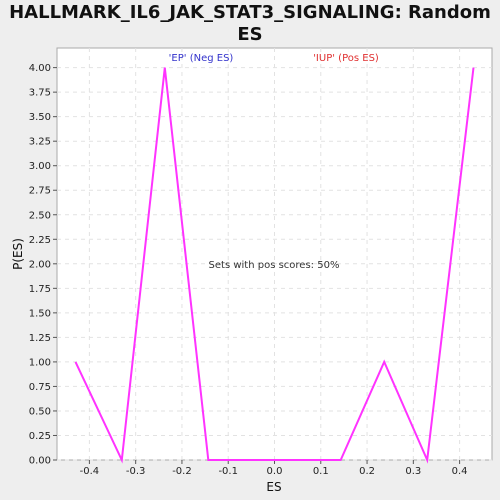 The width and height of the screenshot is (500, 500). I want to click on y-tick-label: 3.50, so click(40, 117).